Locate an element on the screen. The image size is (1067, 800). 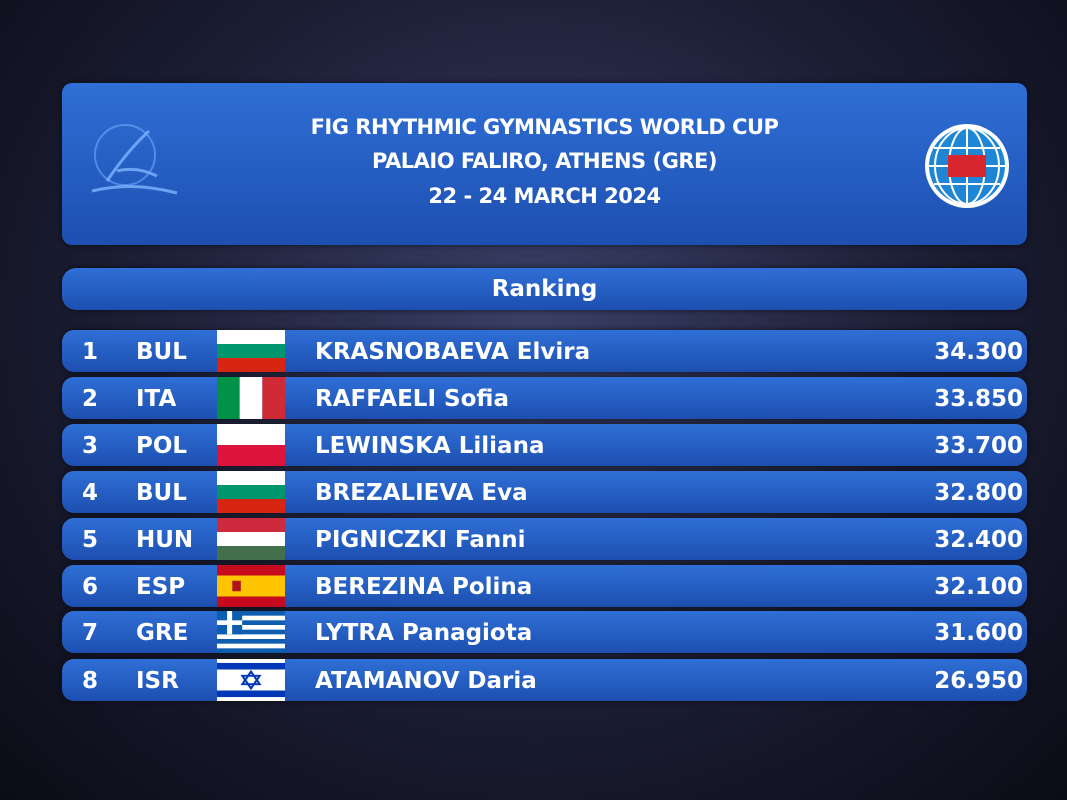
country: POL is located at coordinates (162, 446).